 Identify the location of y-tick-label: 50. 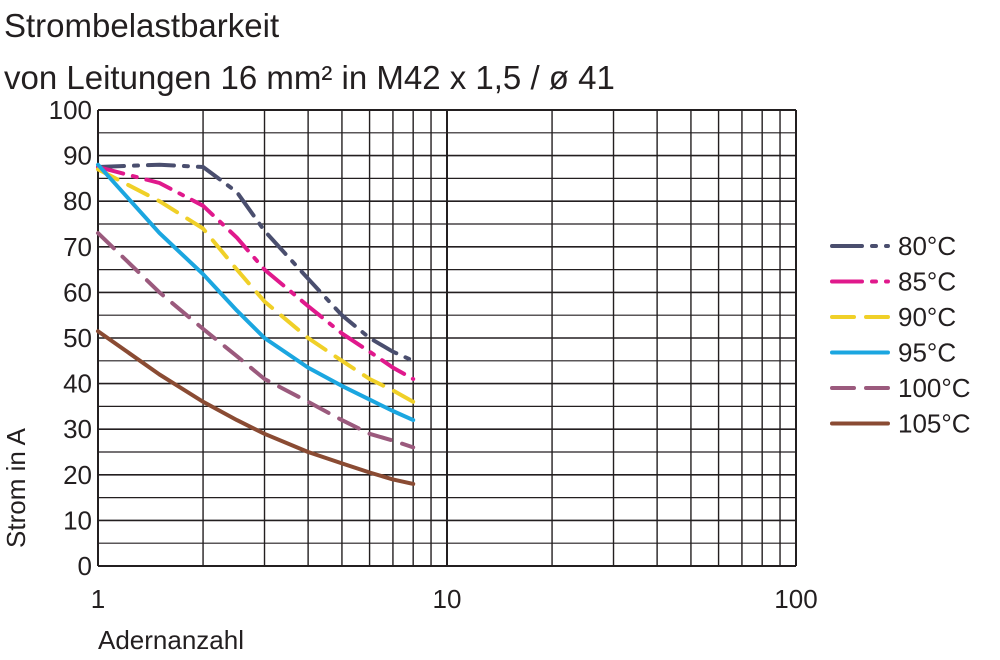
(77, 338).